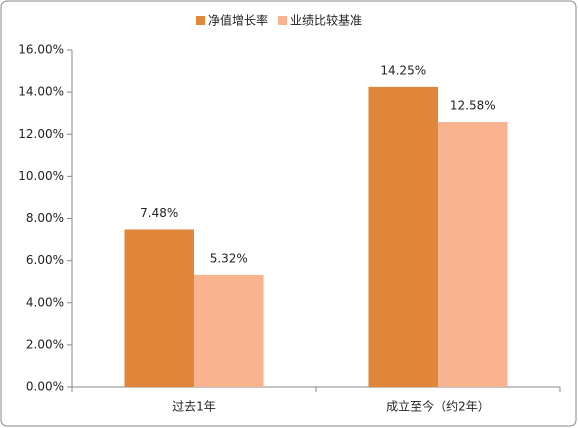  I want to click on y-tick-label: 6.00%, so click(45, 260).